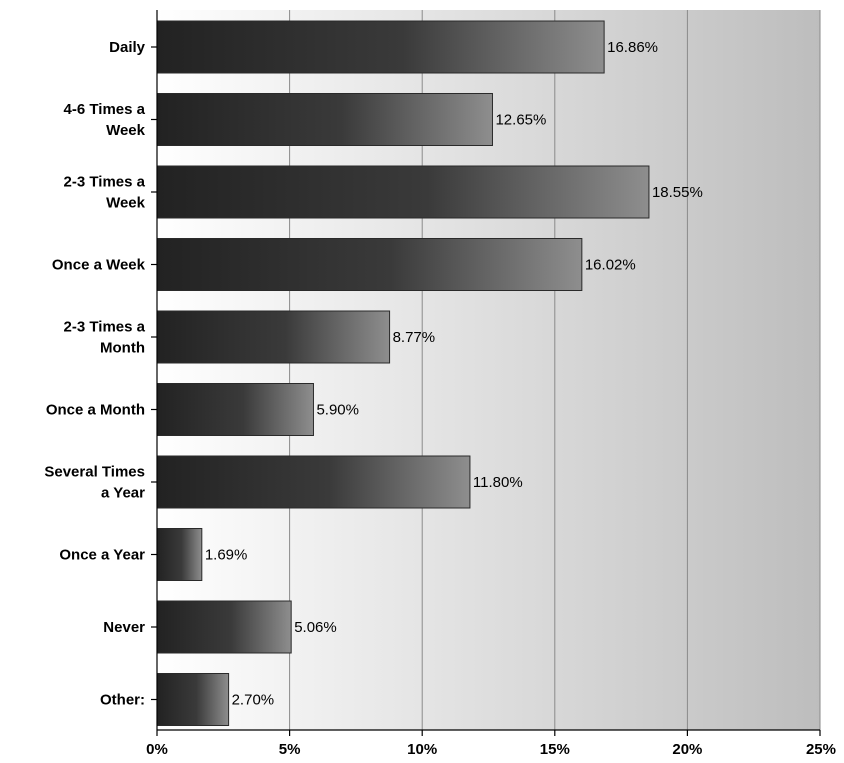 This screenshot has height=763, width=844. I want to click on category-label-1: 4-6 Times a Week, so click(105, 120).